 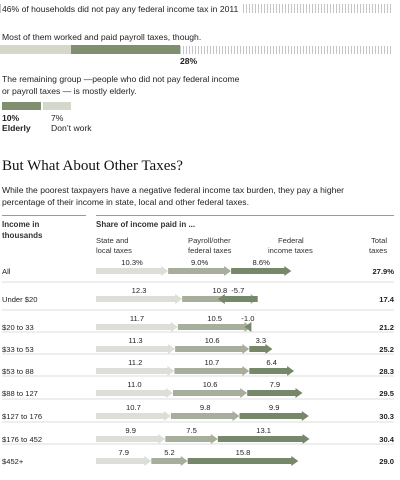 What do you see at coordinates (16, 128) in the screenshot?
I see `elderly-label: Elderly` at bounding box center [16, 128].